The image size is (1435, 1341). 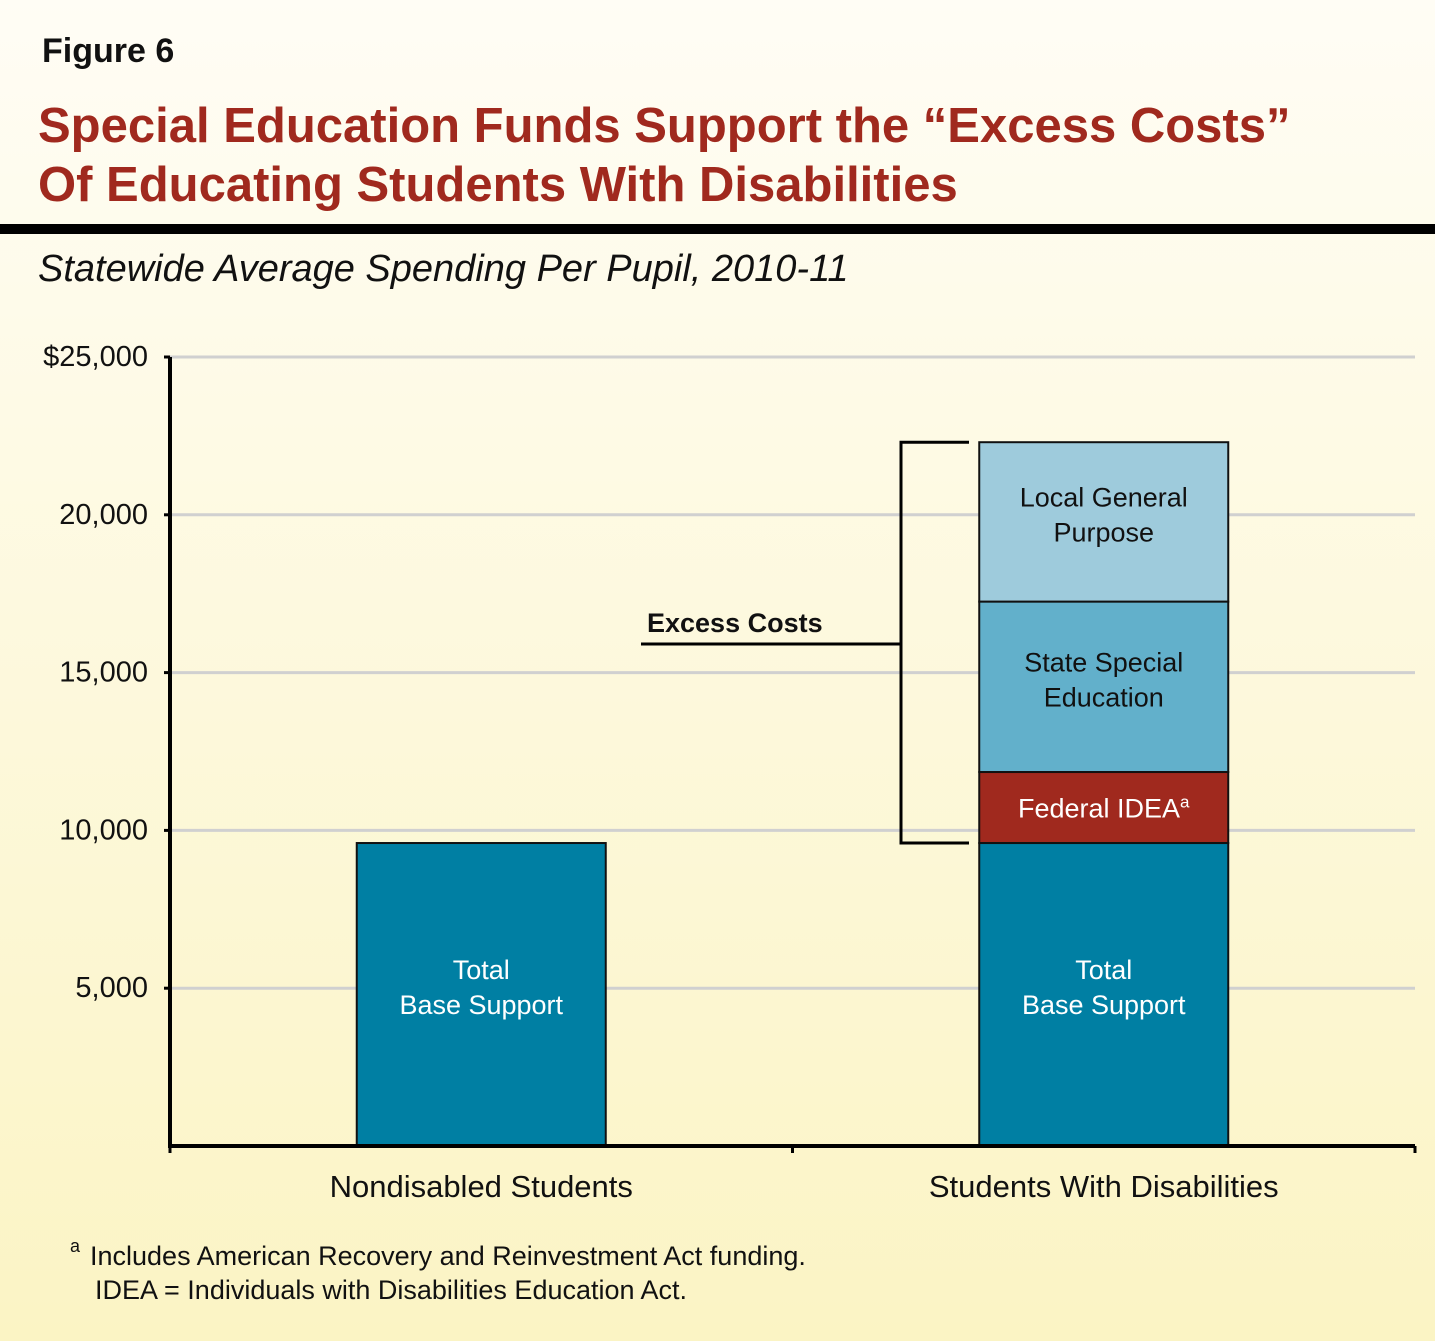 I want to click on excess-costs-label: Excess Costs, so click(x=735, y=623).